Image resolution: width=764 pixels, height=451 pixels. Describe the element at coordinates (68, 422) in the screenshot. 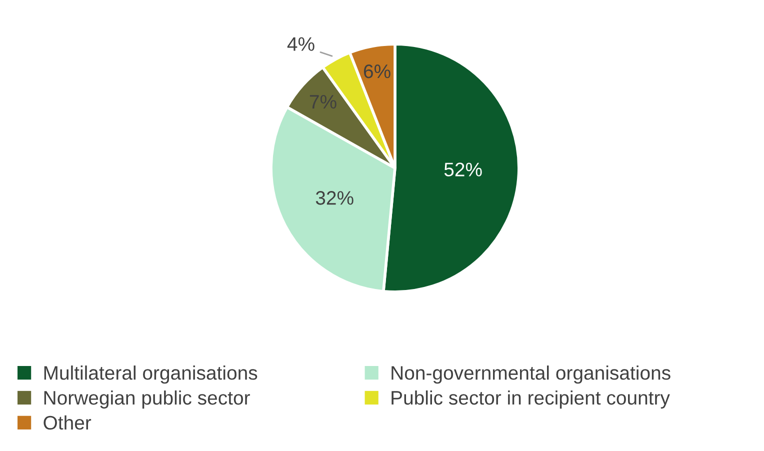

I see `legend-label: Other` at that location.